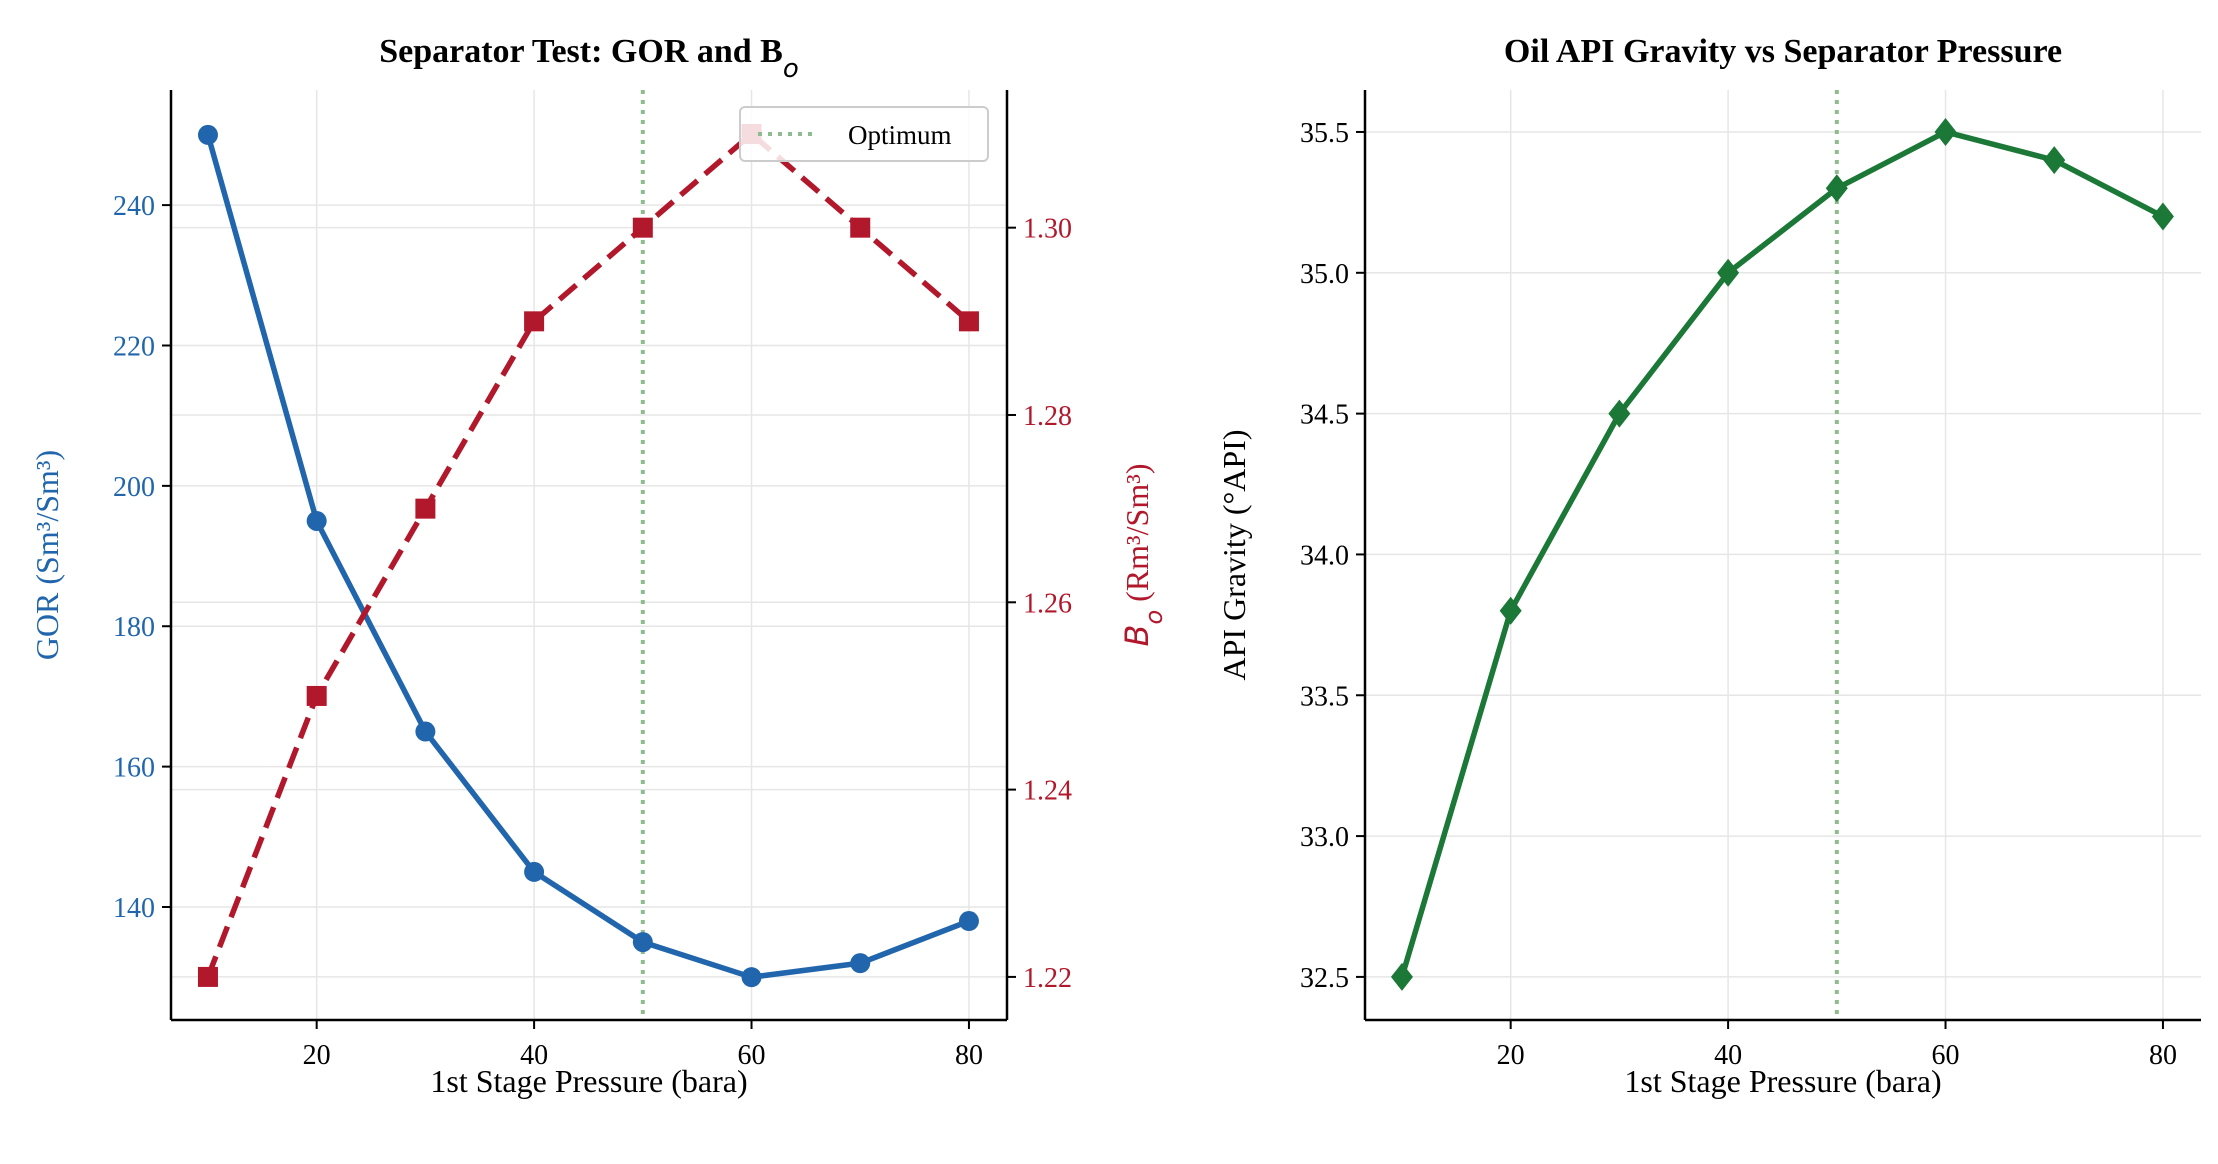 This screenshot has height=1164, width=2218. Describe the element at coordinates (1324, 274) in the screenshot. I see `y-tick-label: 35.0` at that location.